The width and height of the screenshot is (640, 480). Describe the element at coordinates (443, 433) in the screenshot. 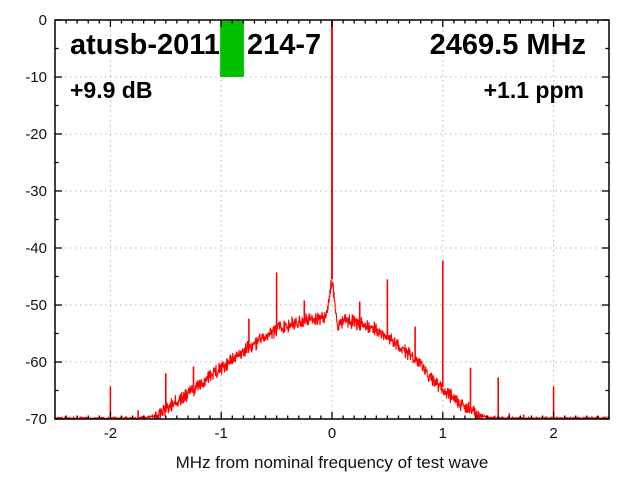

I see `x-tick-label: 1` at that location.